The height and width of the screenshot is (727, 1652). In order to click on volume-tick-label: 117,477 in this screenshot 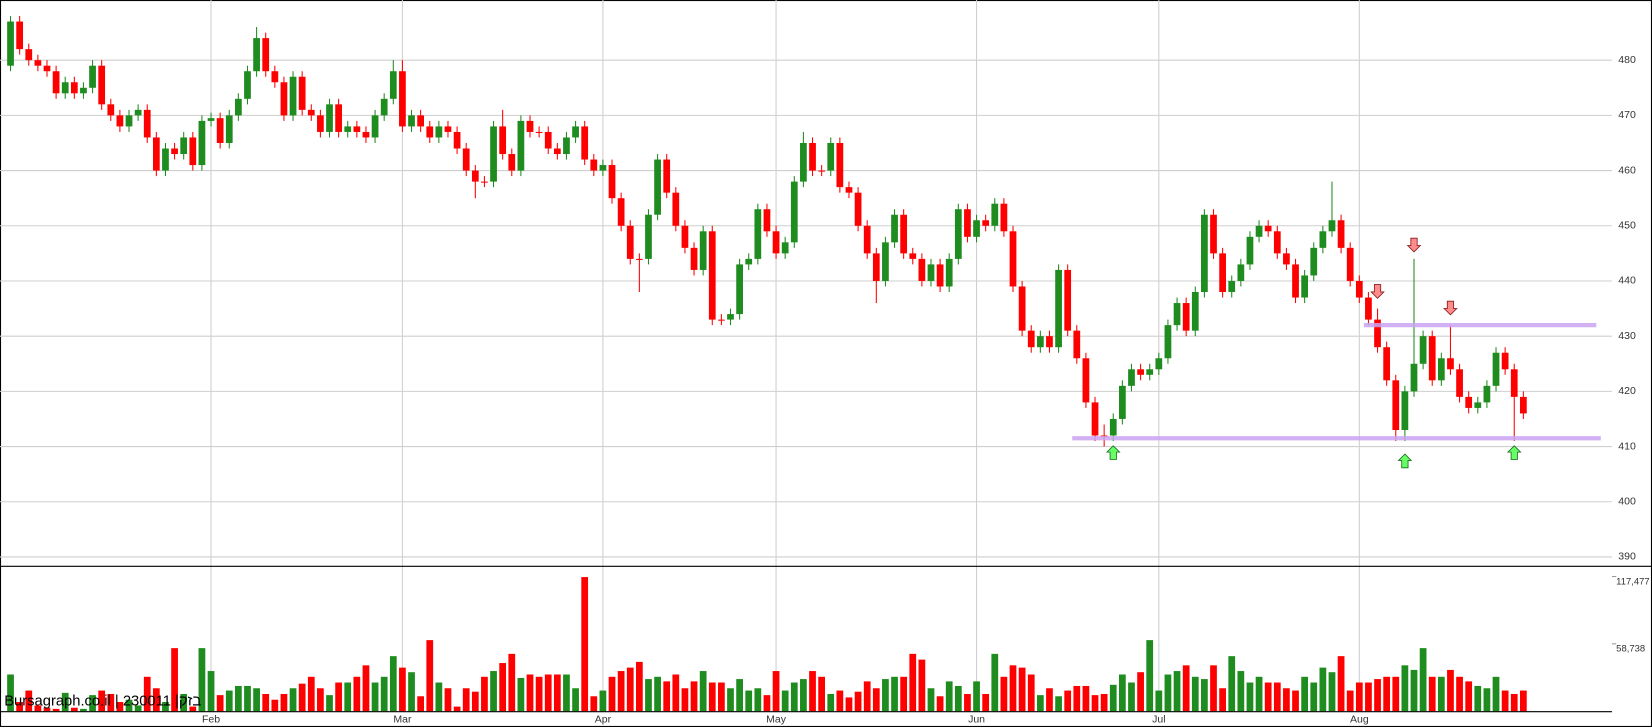, I will do `click(1633, 581)`.